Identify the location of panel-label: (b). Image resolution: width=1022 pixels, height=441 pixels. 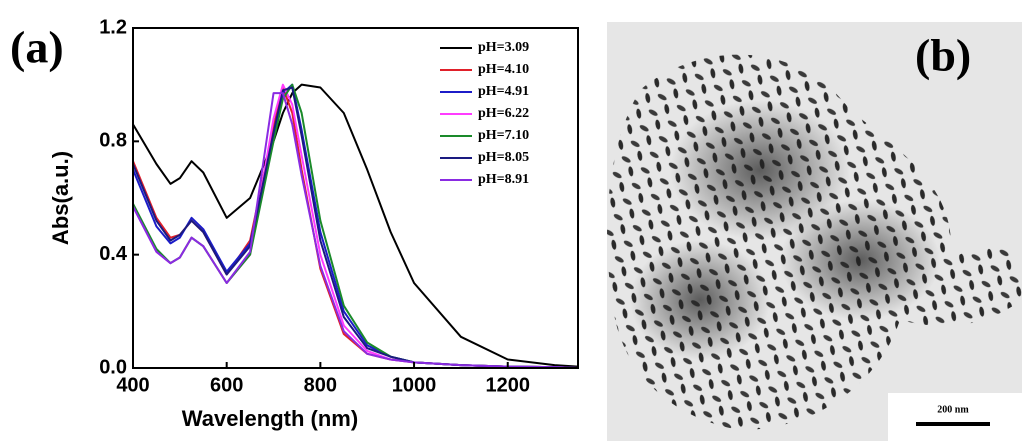
(943, 55).